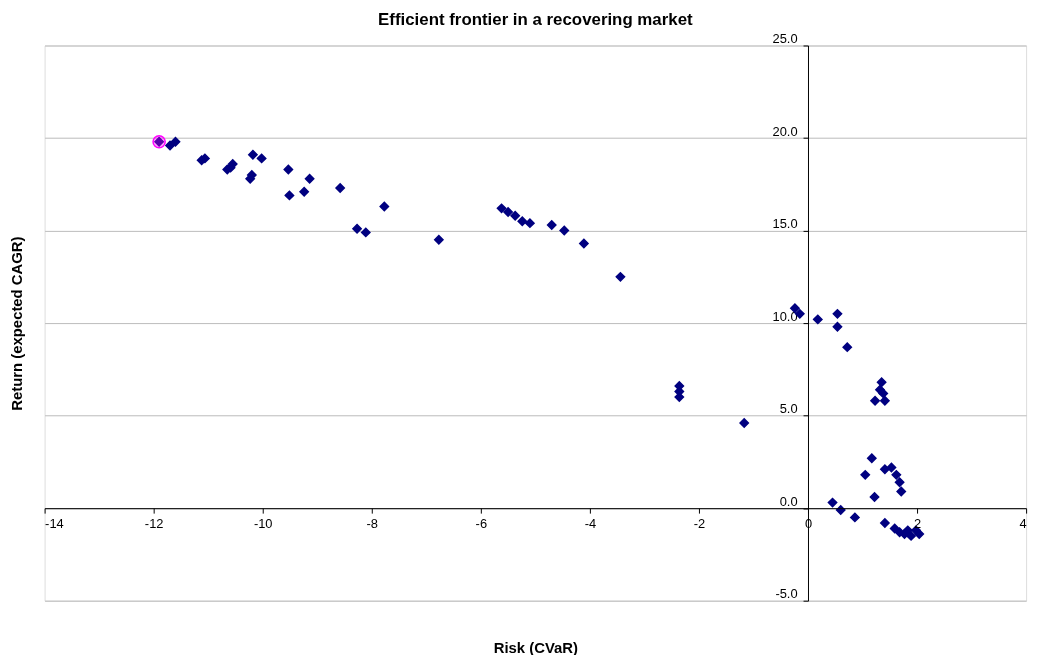 This screenshot has width=1039, height=655. I want to click on y-tick-label: 15.0, so click(785, 224).